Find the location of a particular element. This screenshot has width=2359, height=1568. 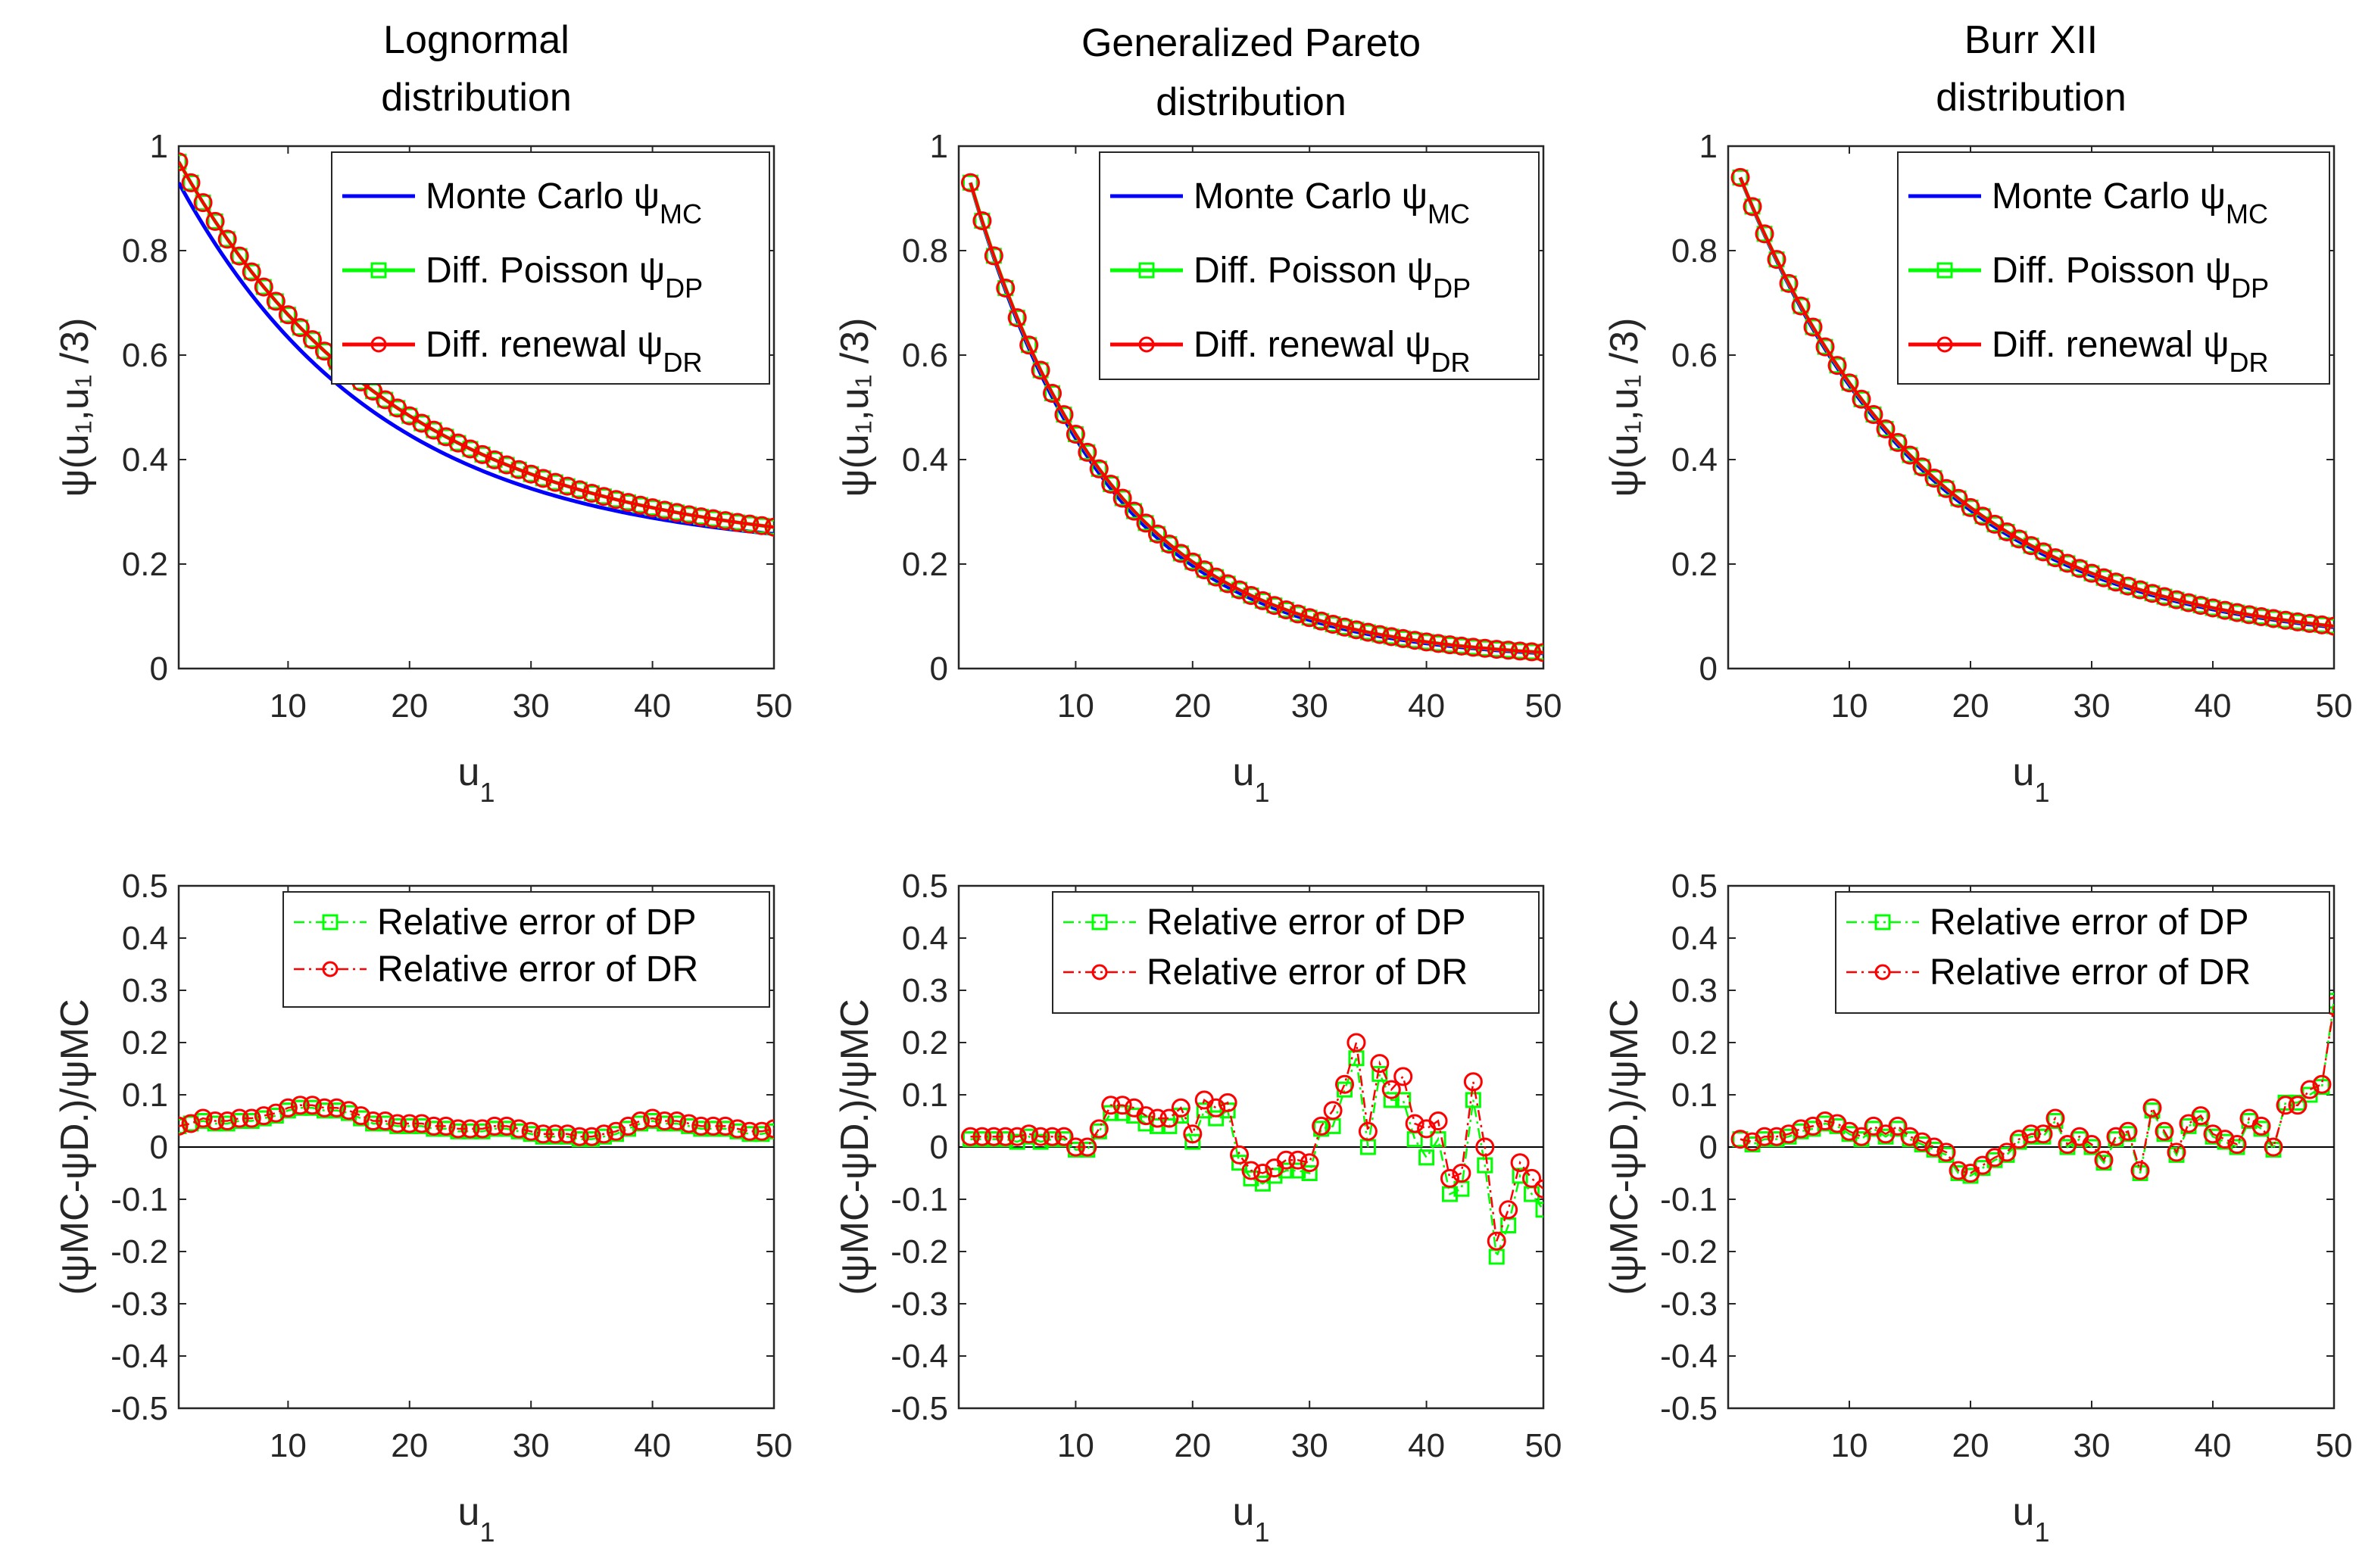

legend-label-sub: DP is located at coordinates (2250, 288).